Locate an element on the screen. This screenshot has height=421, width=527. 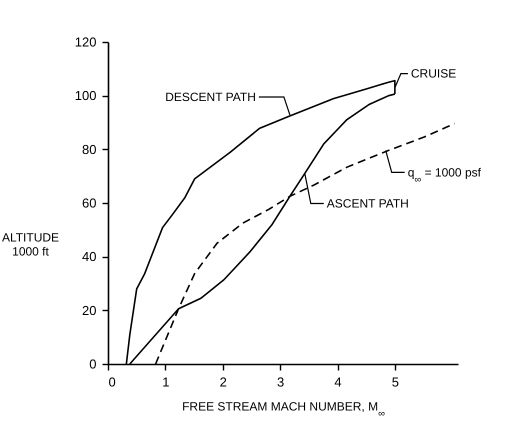
y-tick-label: 40 is located at coordinates (89, 256).